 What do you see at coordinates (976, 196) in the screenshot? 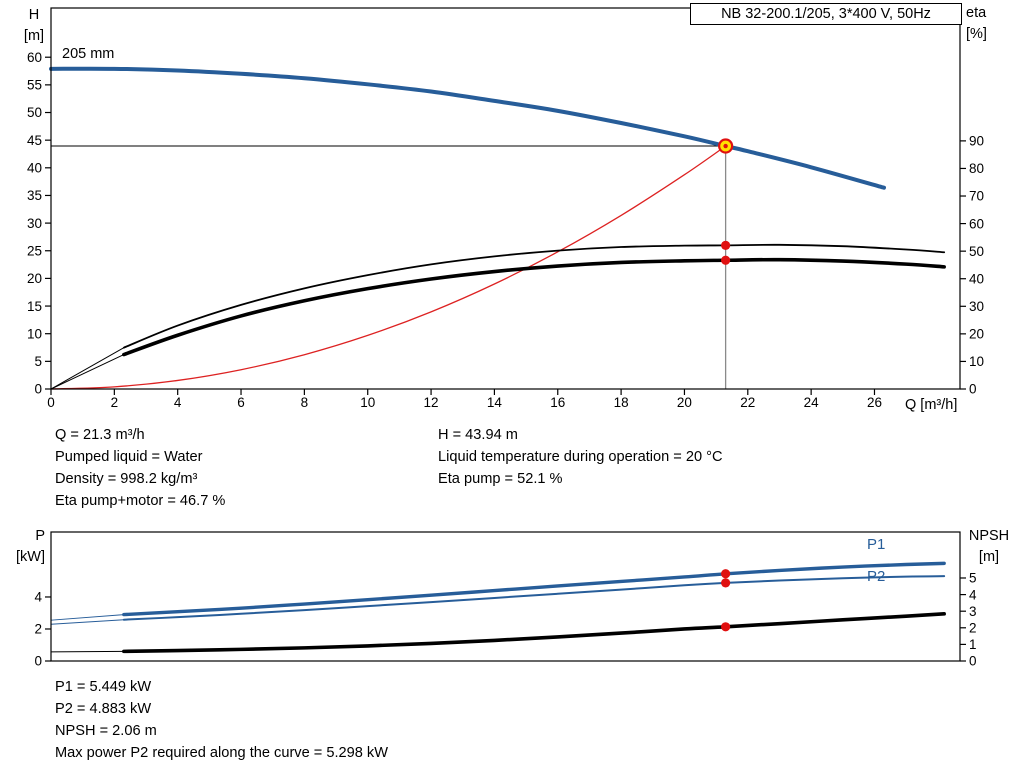
I see `svg-text: 70` at bounding box center [976, 196].